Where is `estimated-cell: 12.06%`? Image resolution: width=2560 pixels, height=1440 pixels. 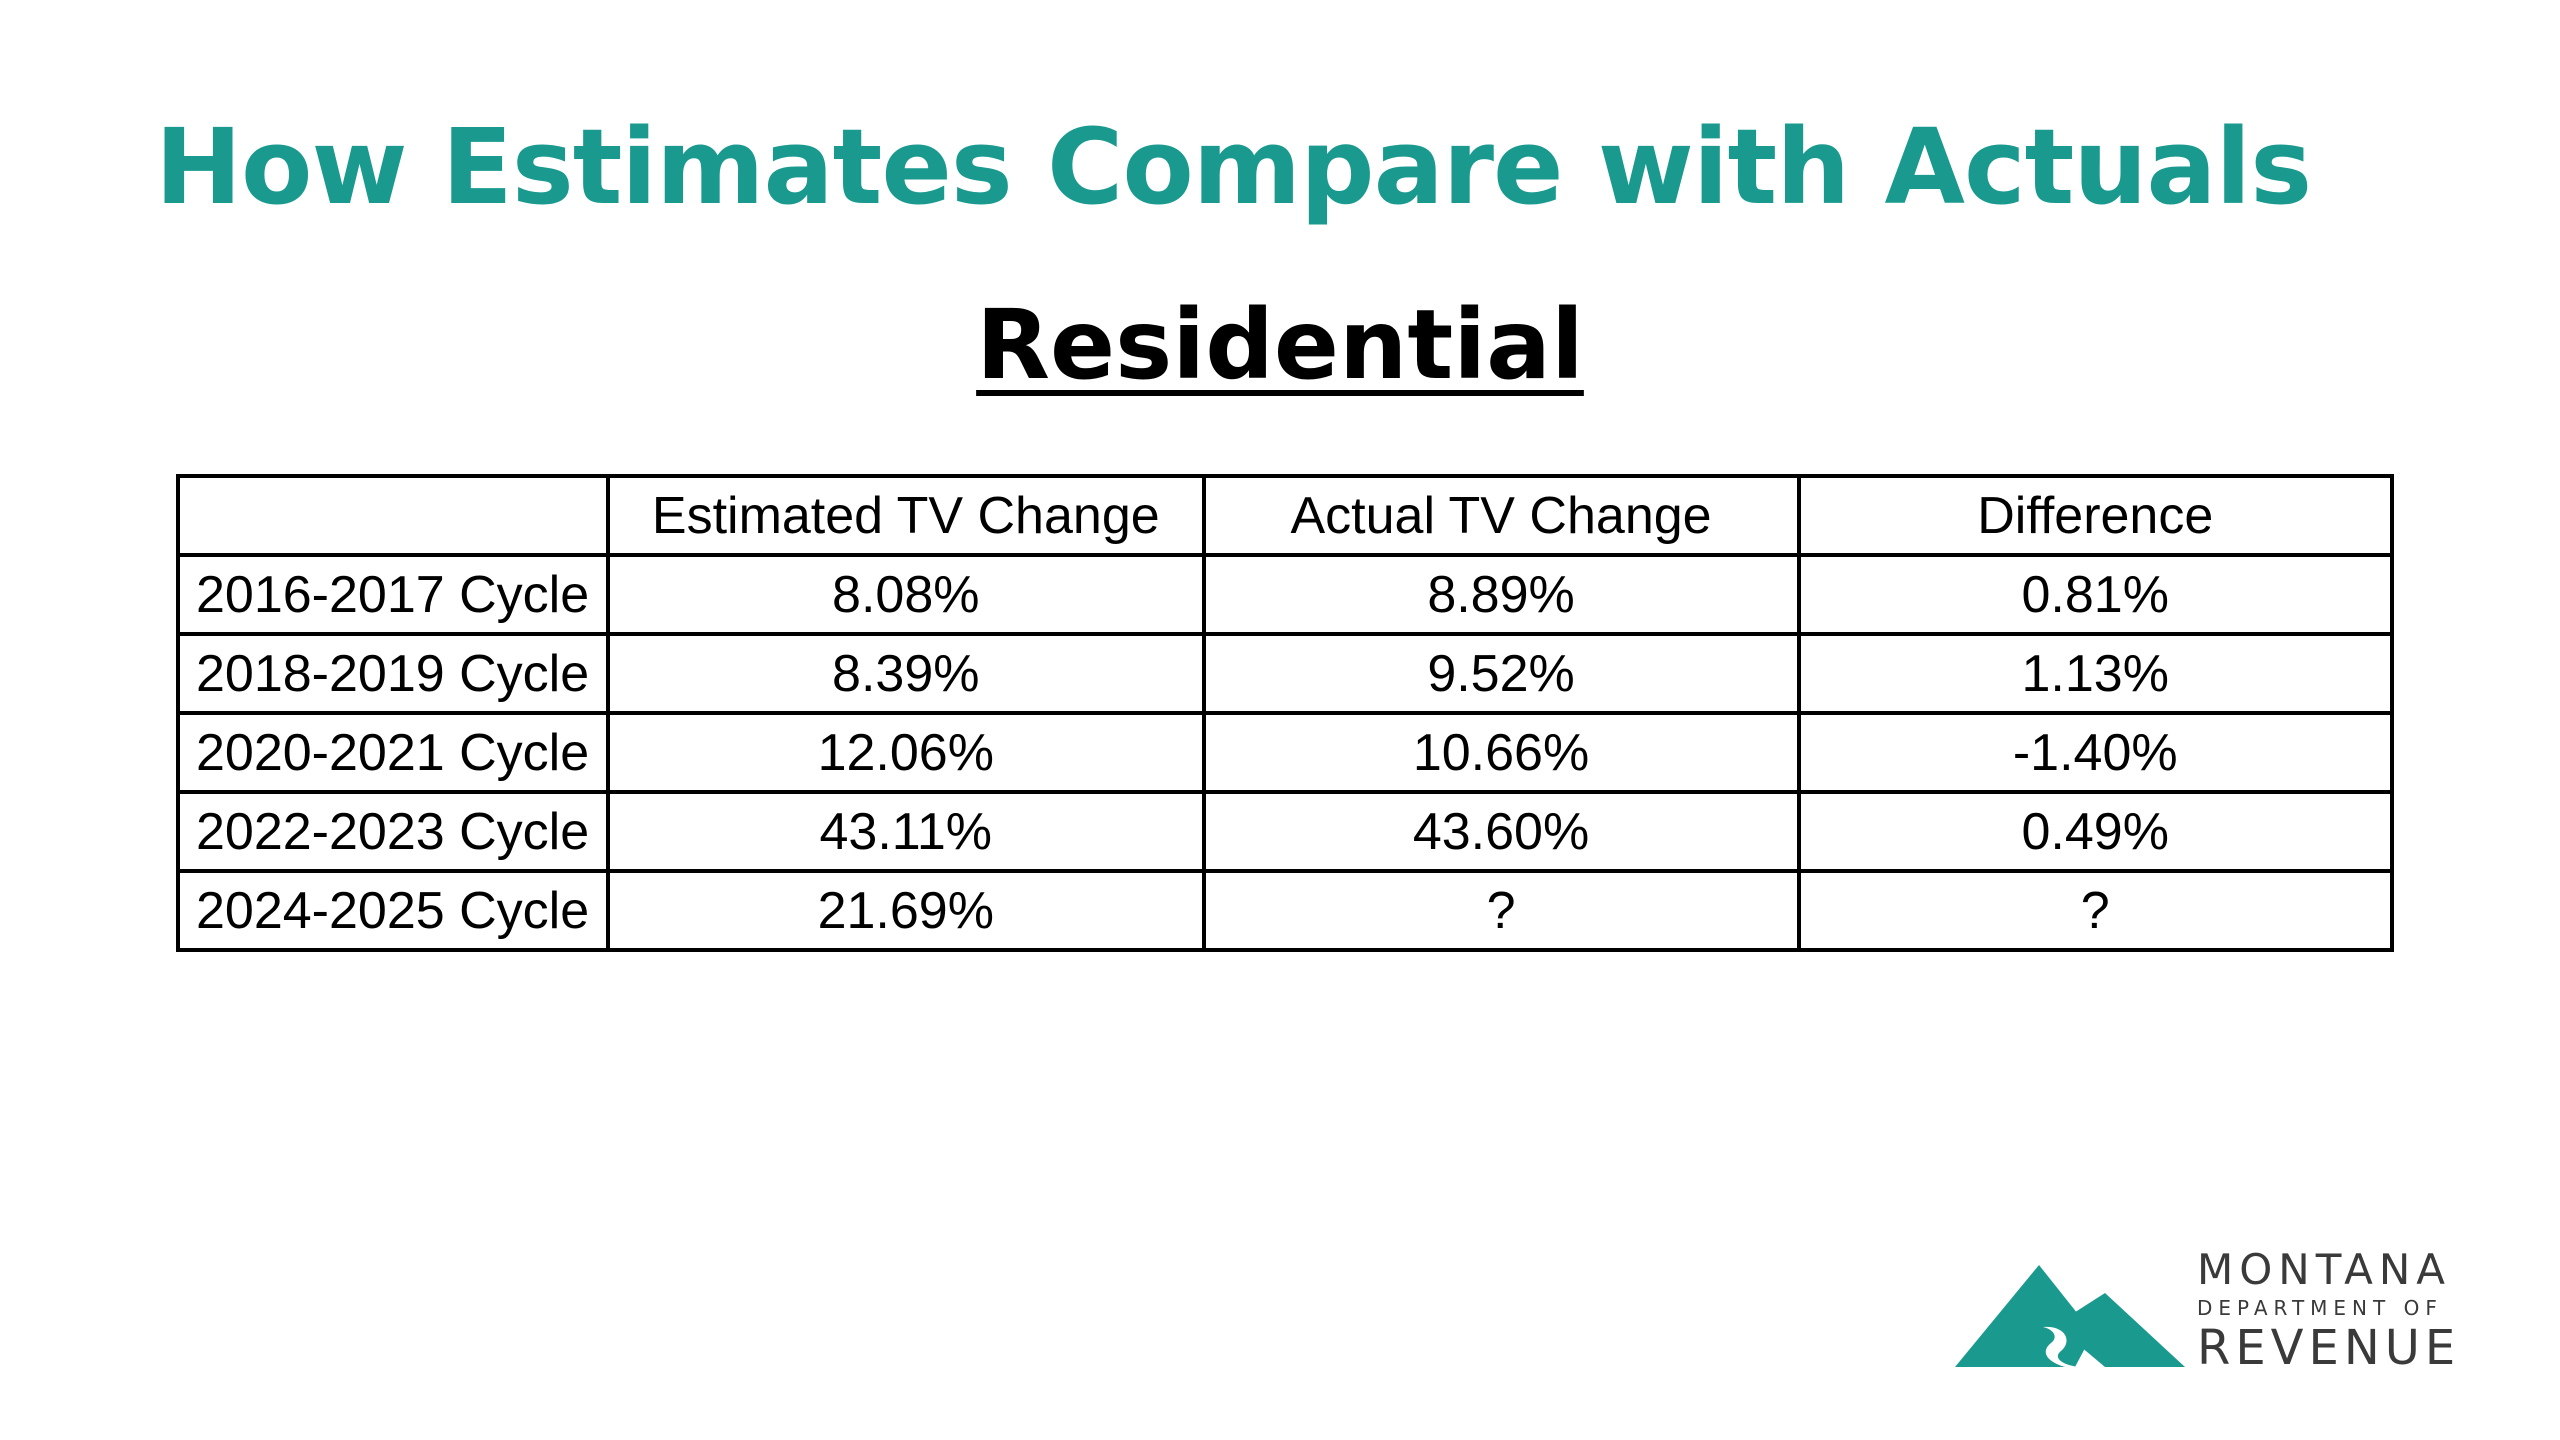 estimated-cell: 12.06% is located at coordinates (905, 752).